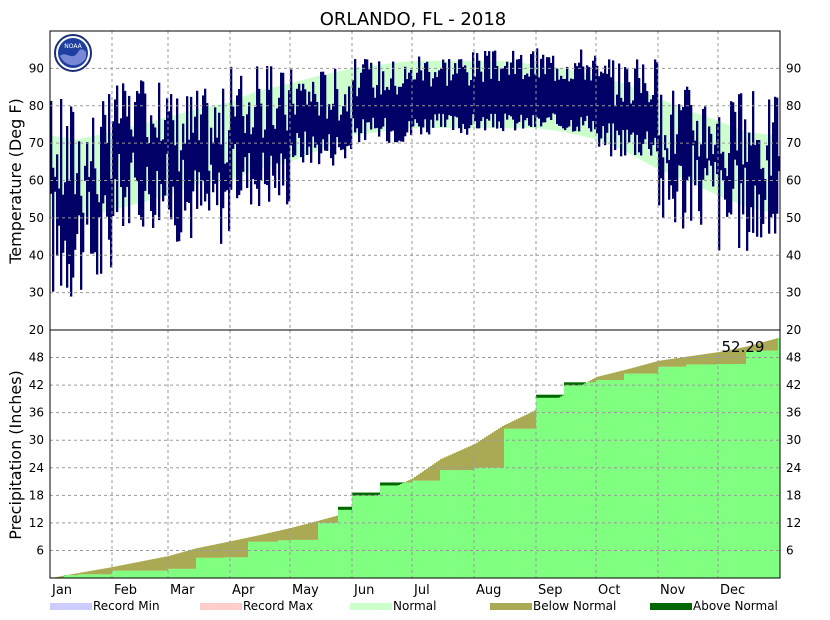  Describe the element at coordinates (36, 68) in the screenshot. I see `temperature-tick-label-left: 90` at that location.